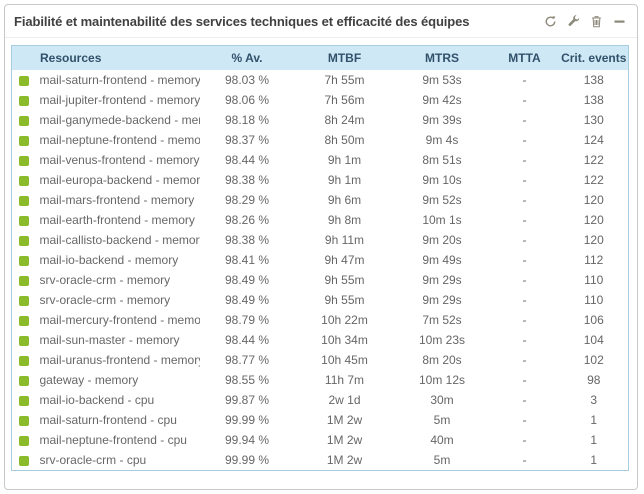 Image resolution: width=644 pixels, height=494 pixels. Describe the element at coordinates (594, 57) in the screenshot. I see `column-header-crit-events: Crit. events` at that location.